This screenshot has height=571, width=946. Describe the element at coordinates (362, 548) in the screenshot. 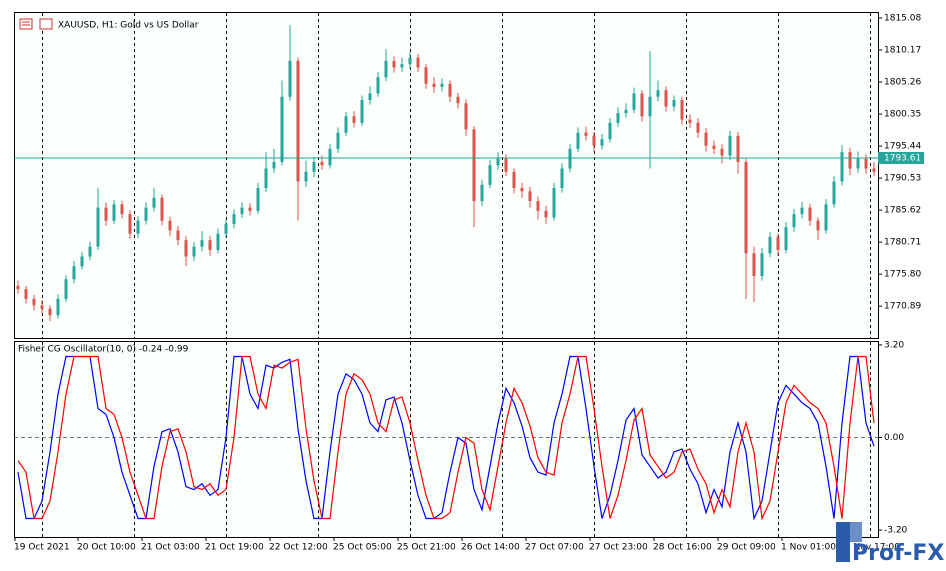

I see `x-tick-label: 25 Oct 05:00` at that location.